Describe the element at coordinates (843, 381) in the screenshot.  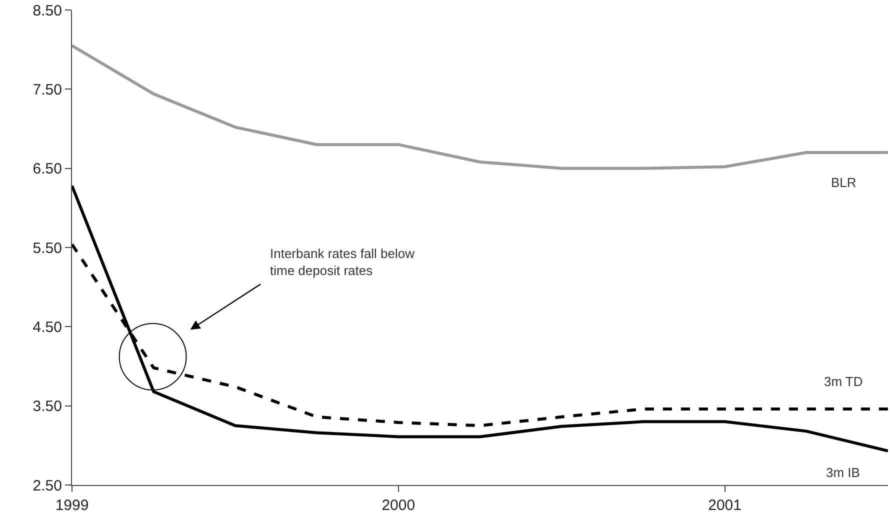
I see `series-label: 3m TD` at that location.